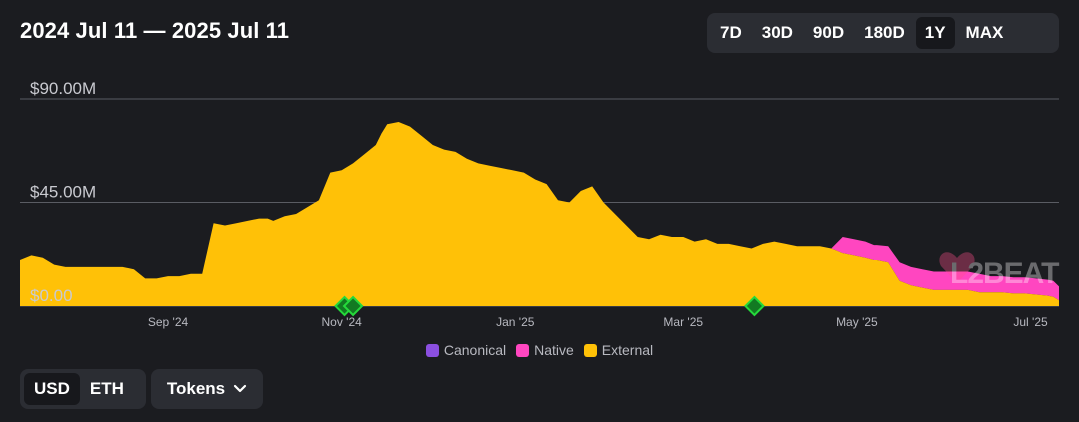 Image resolution: width=1079 pixels, height=422 pixels. I want to click on range-90d-button: 90D, so click(828, 32).